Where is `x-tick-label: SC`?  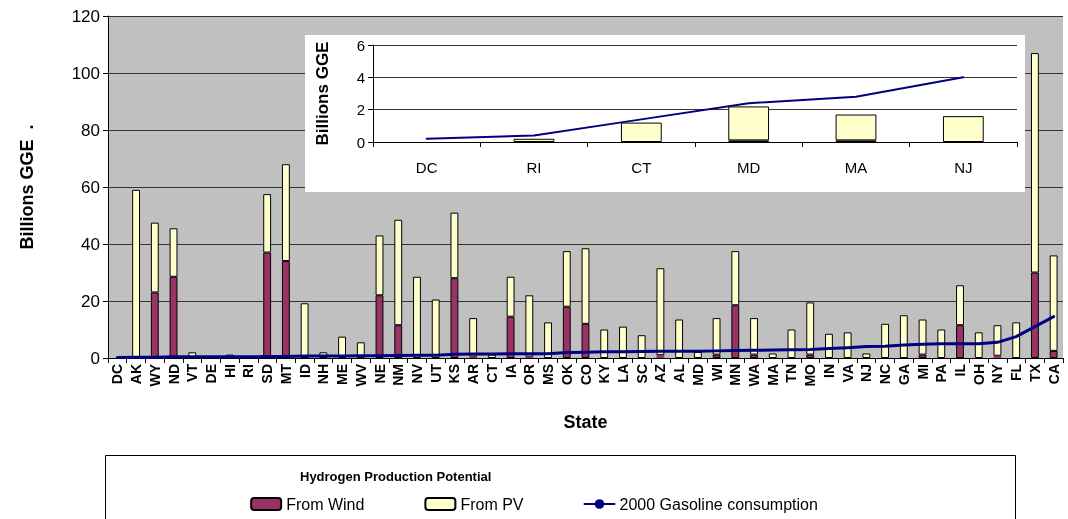 x-tick-label: SC is located at coordinates (641, 374).